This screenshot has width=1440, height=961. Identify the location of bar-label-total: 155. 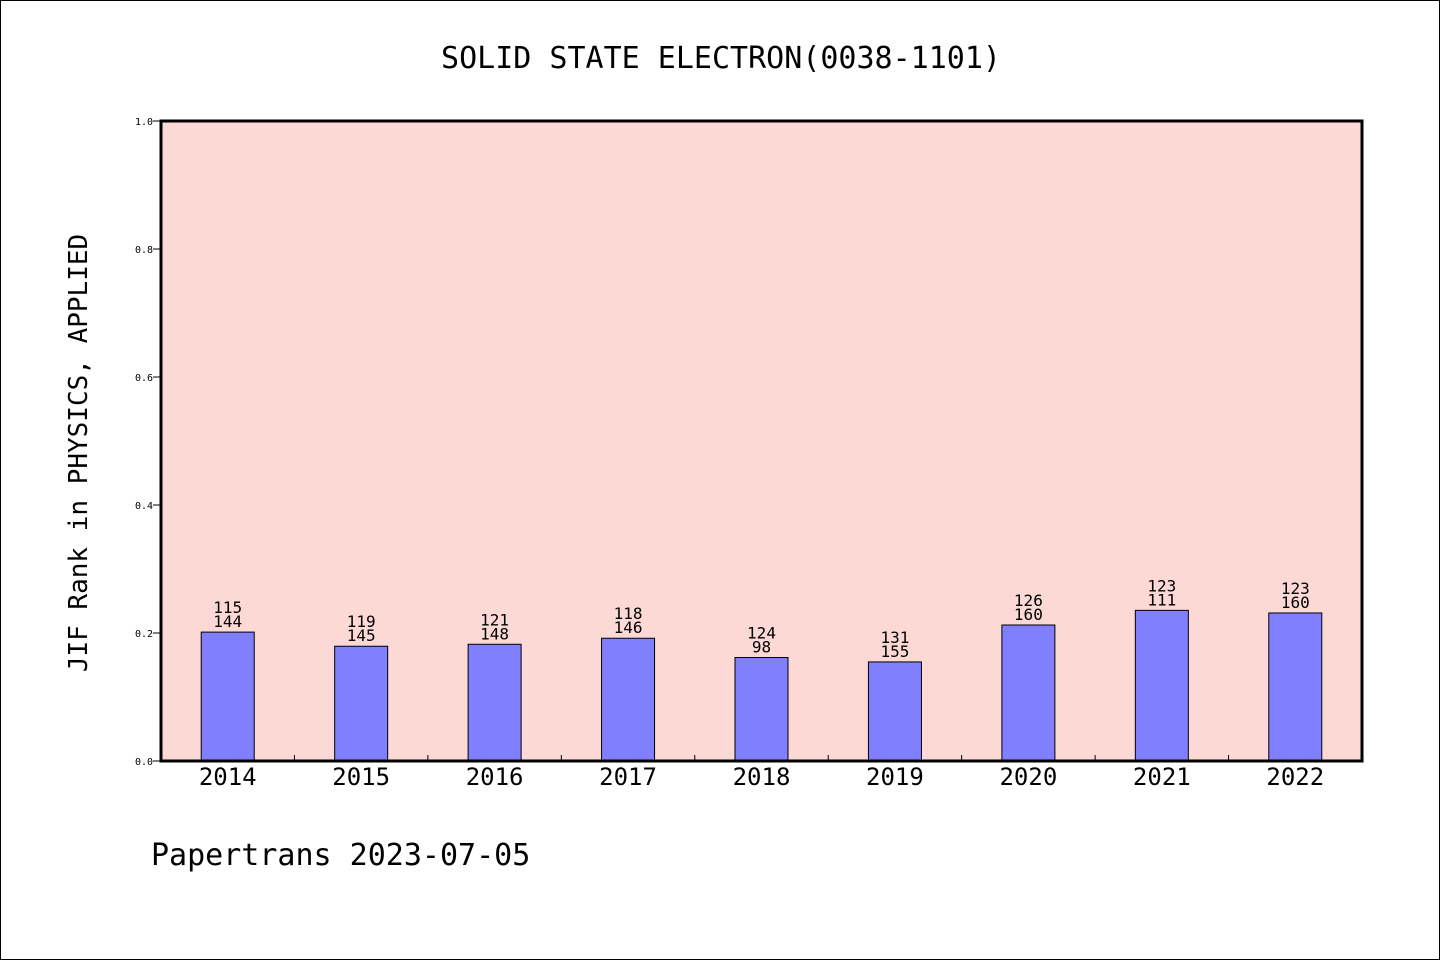
(894, 651).